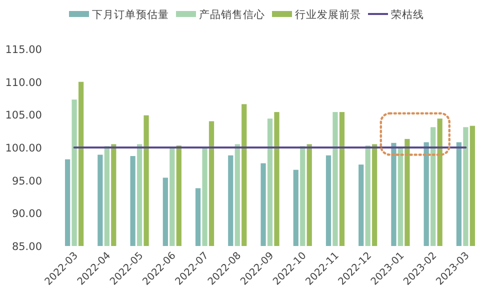 This screenshot has width=500, height=306. I want to click on y-tick-label: 90.00, so click(27, 214).